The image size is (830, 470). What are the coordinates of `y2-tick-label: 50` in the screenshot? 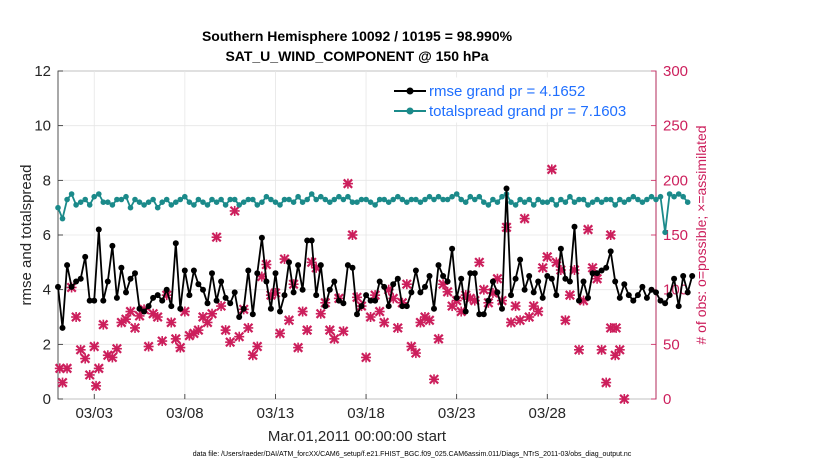 It's located at (671, 344).